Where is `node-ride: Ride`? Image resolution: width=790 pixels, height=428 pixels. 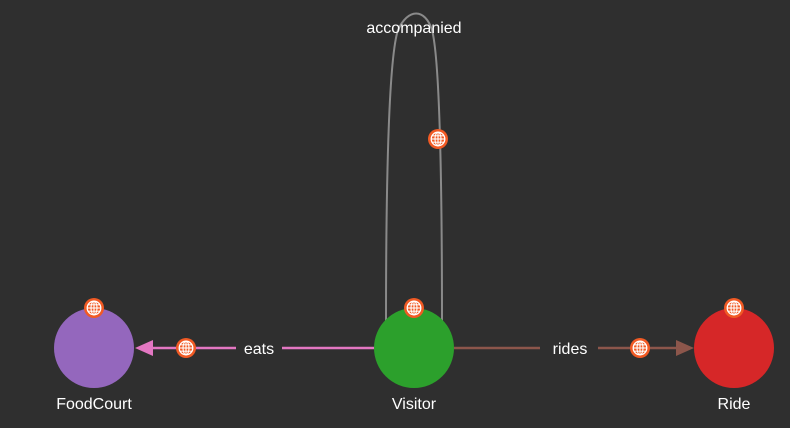
node-ride: Ride is located at coordinates (734, 355).